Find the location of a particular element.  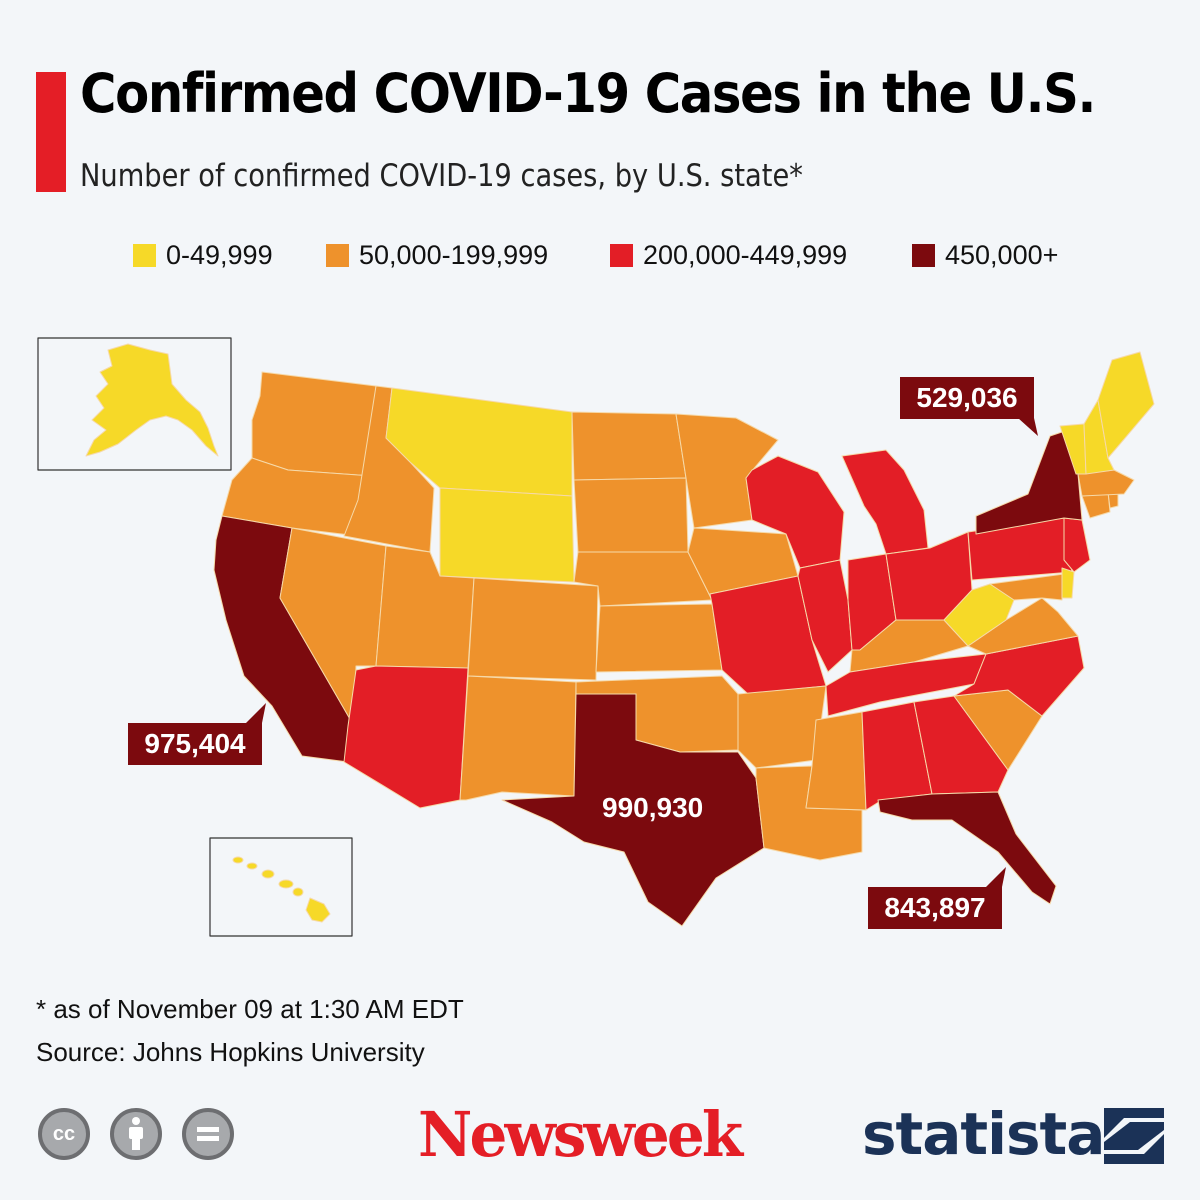

state-kansas is located at coordinates (659, 638).